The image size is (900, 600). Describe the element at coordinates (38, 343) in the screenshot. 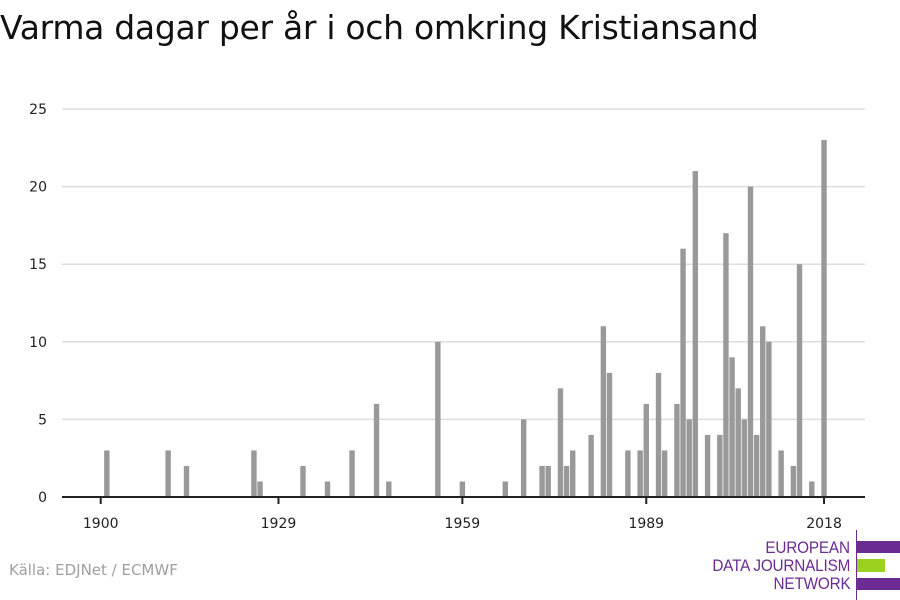

I see `y-tick-label: 10` at that location.